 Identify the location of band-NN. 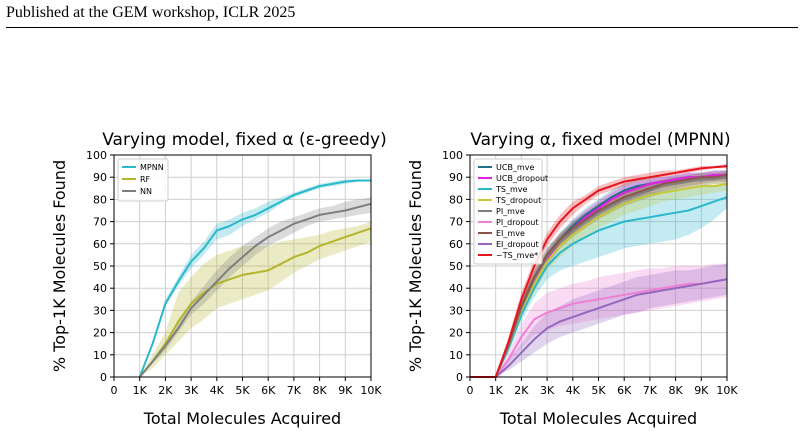
(255, 287).